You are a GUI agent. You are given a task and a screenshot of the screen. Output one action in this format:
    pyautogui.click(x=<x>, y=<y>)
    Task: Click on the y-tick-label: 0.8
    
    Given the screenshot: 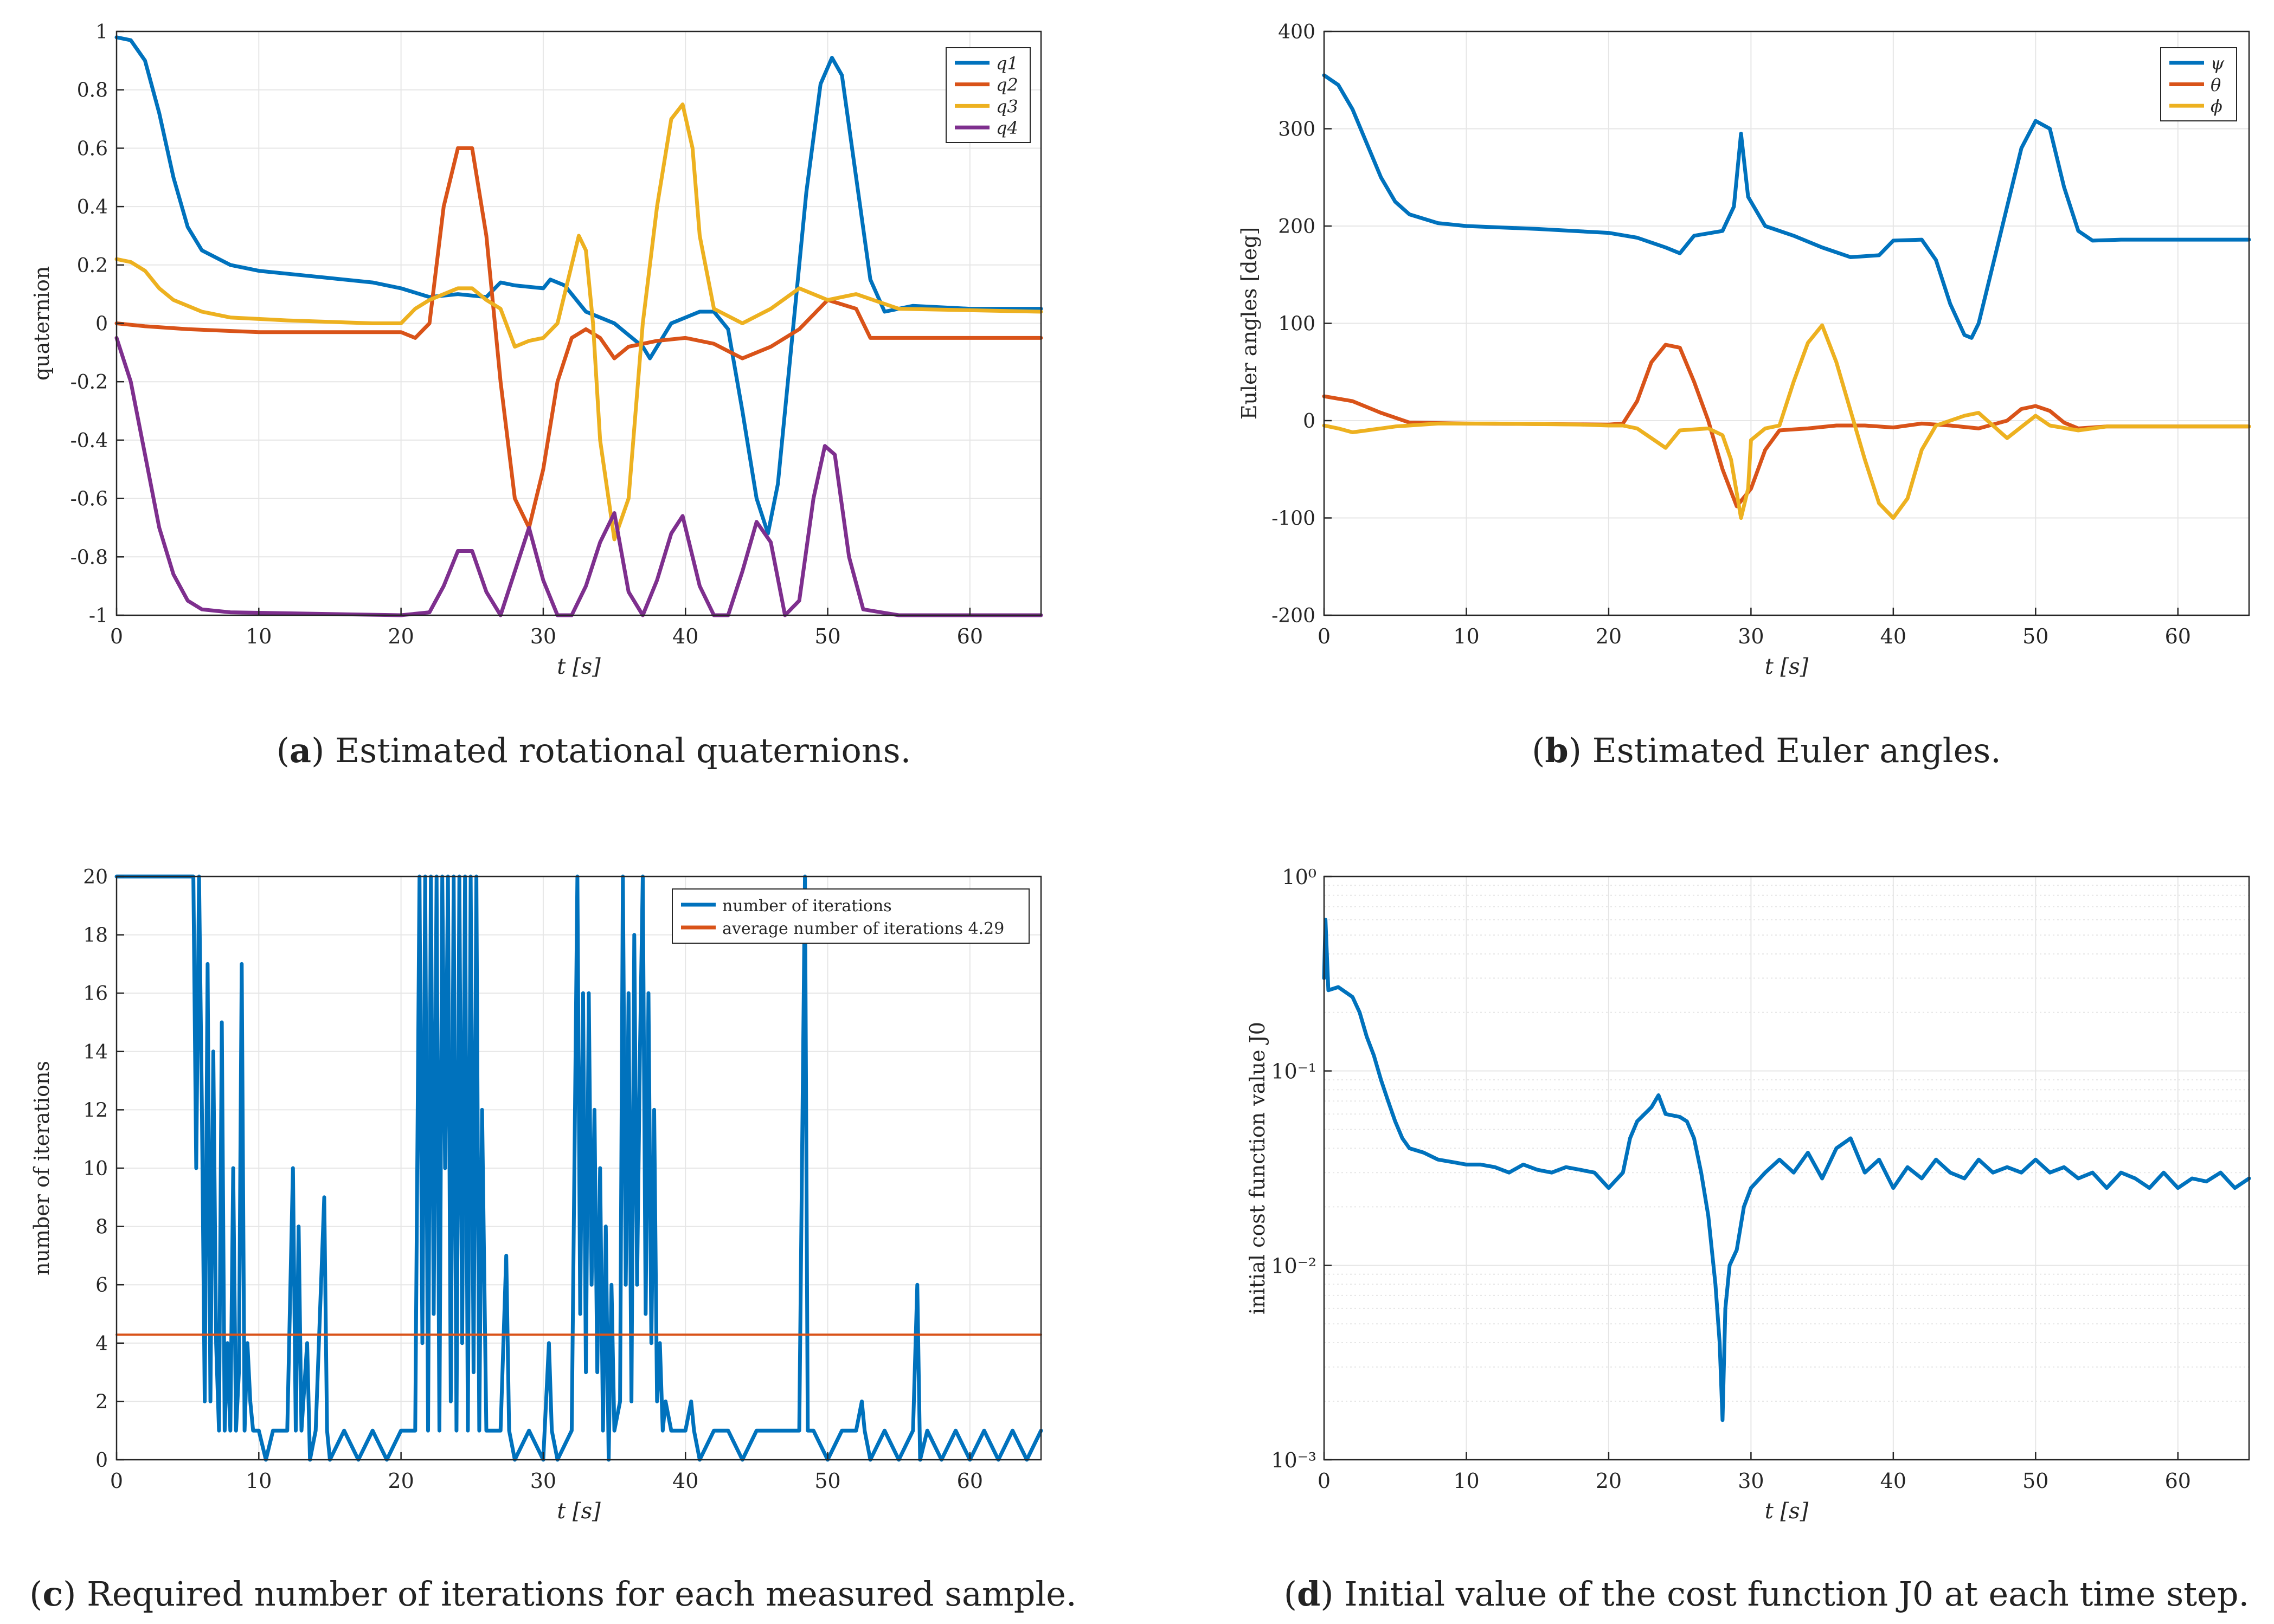 What is the action you would take?
    pyautogui.click(x=92, y=91)
    